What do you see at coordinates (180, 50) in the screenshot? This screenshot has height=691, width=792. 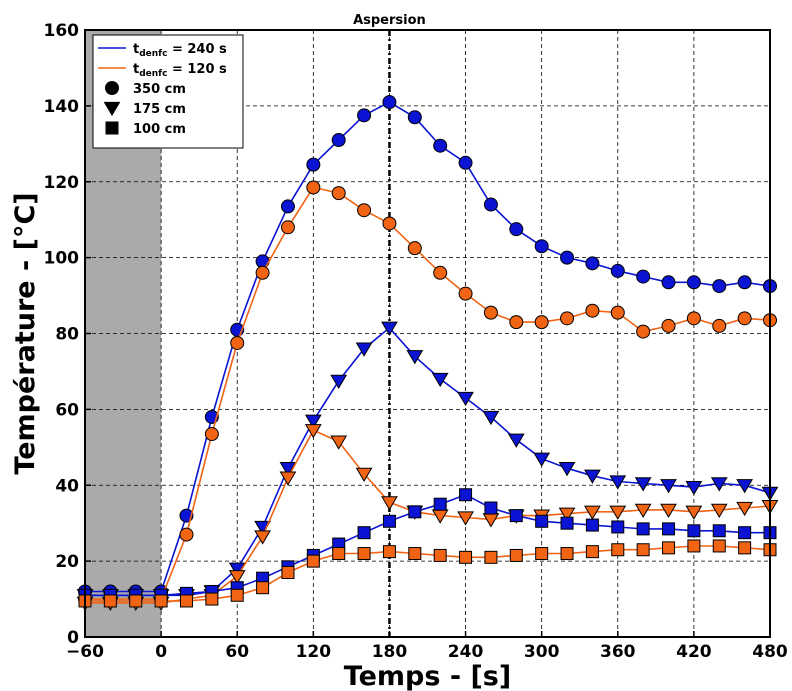 I see `legend-label: tdenfc = 240 s` at bounding box center [180, 50].